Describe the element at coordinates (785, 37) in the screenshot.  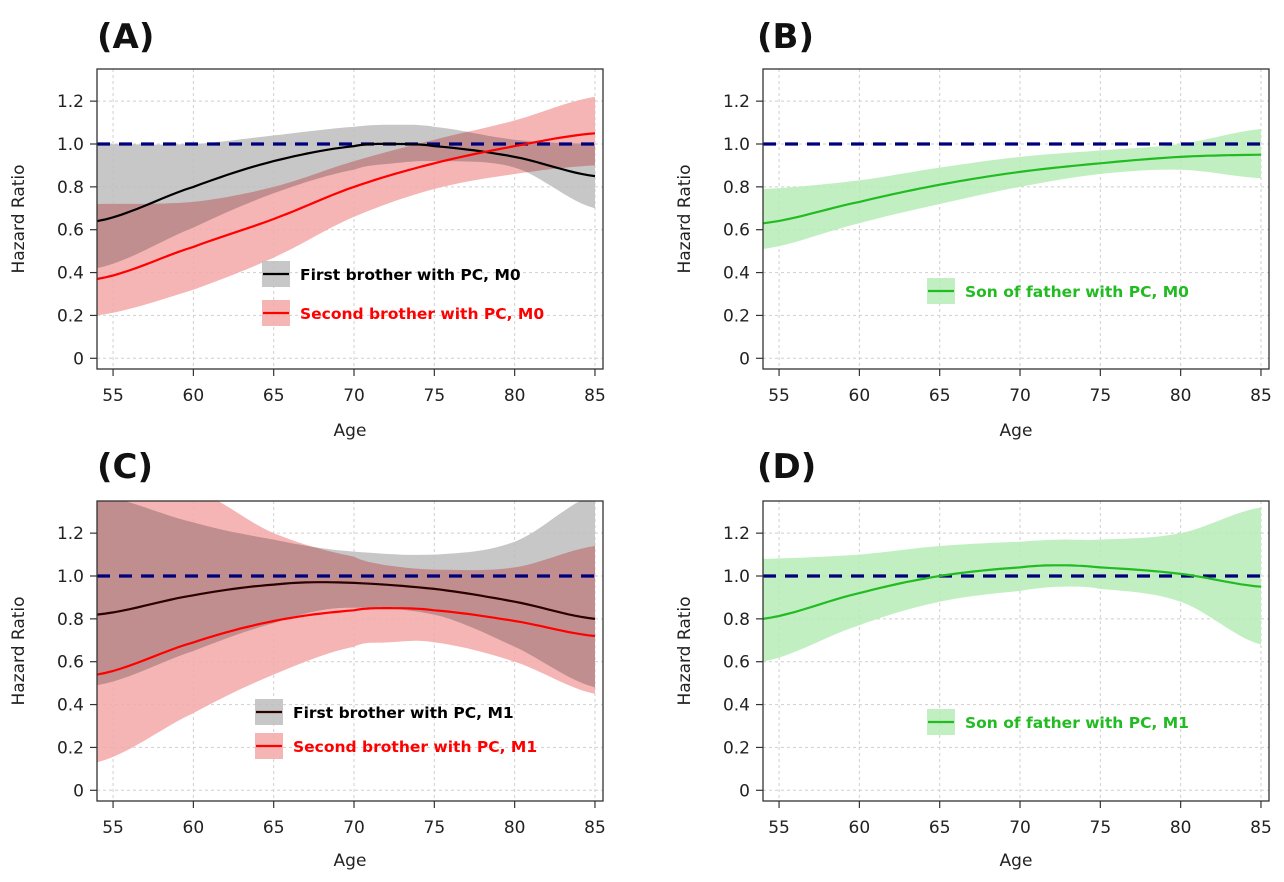
I see `panel-letter: (B)` at that location.